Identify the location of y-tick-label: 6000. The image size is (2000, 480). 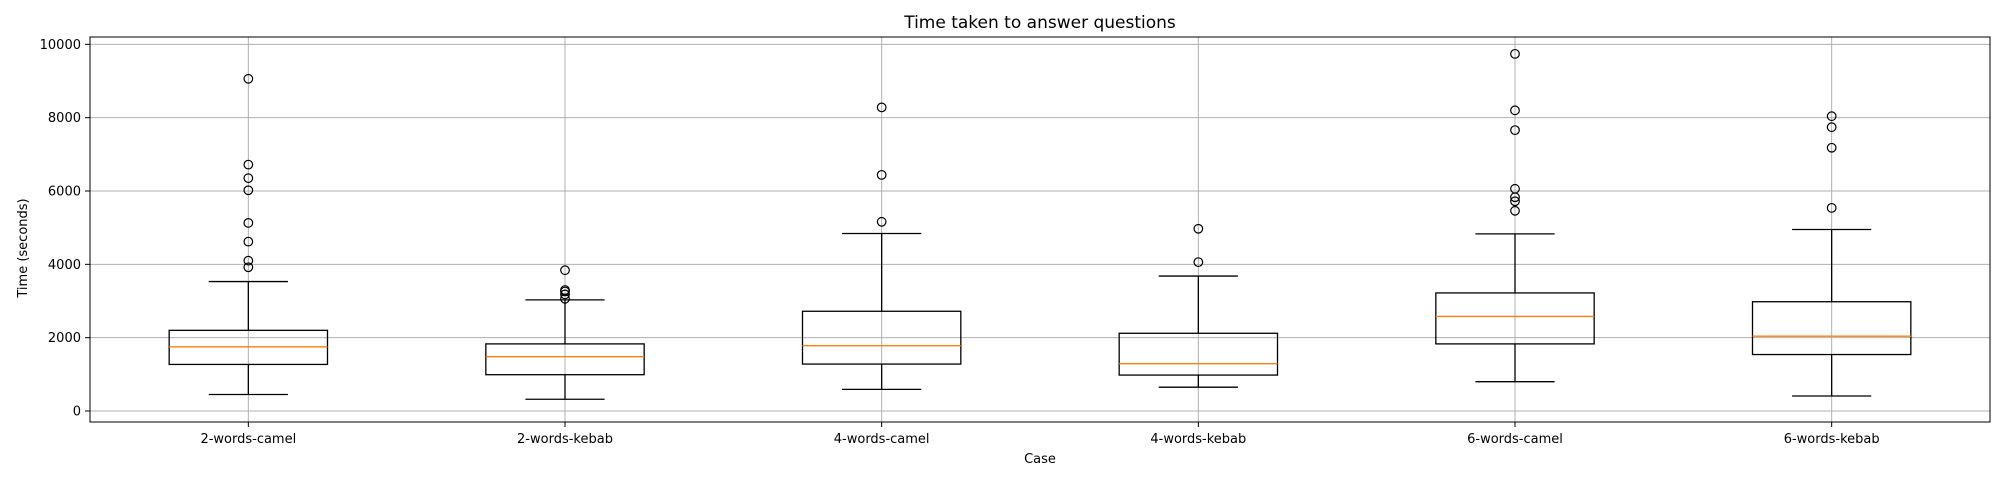
(64, 192).